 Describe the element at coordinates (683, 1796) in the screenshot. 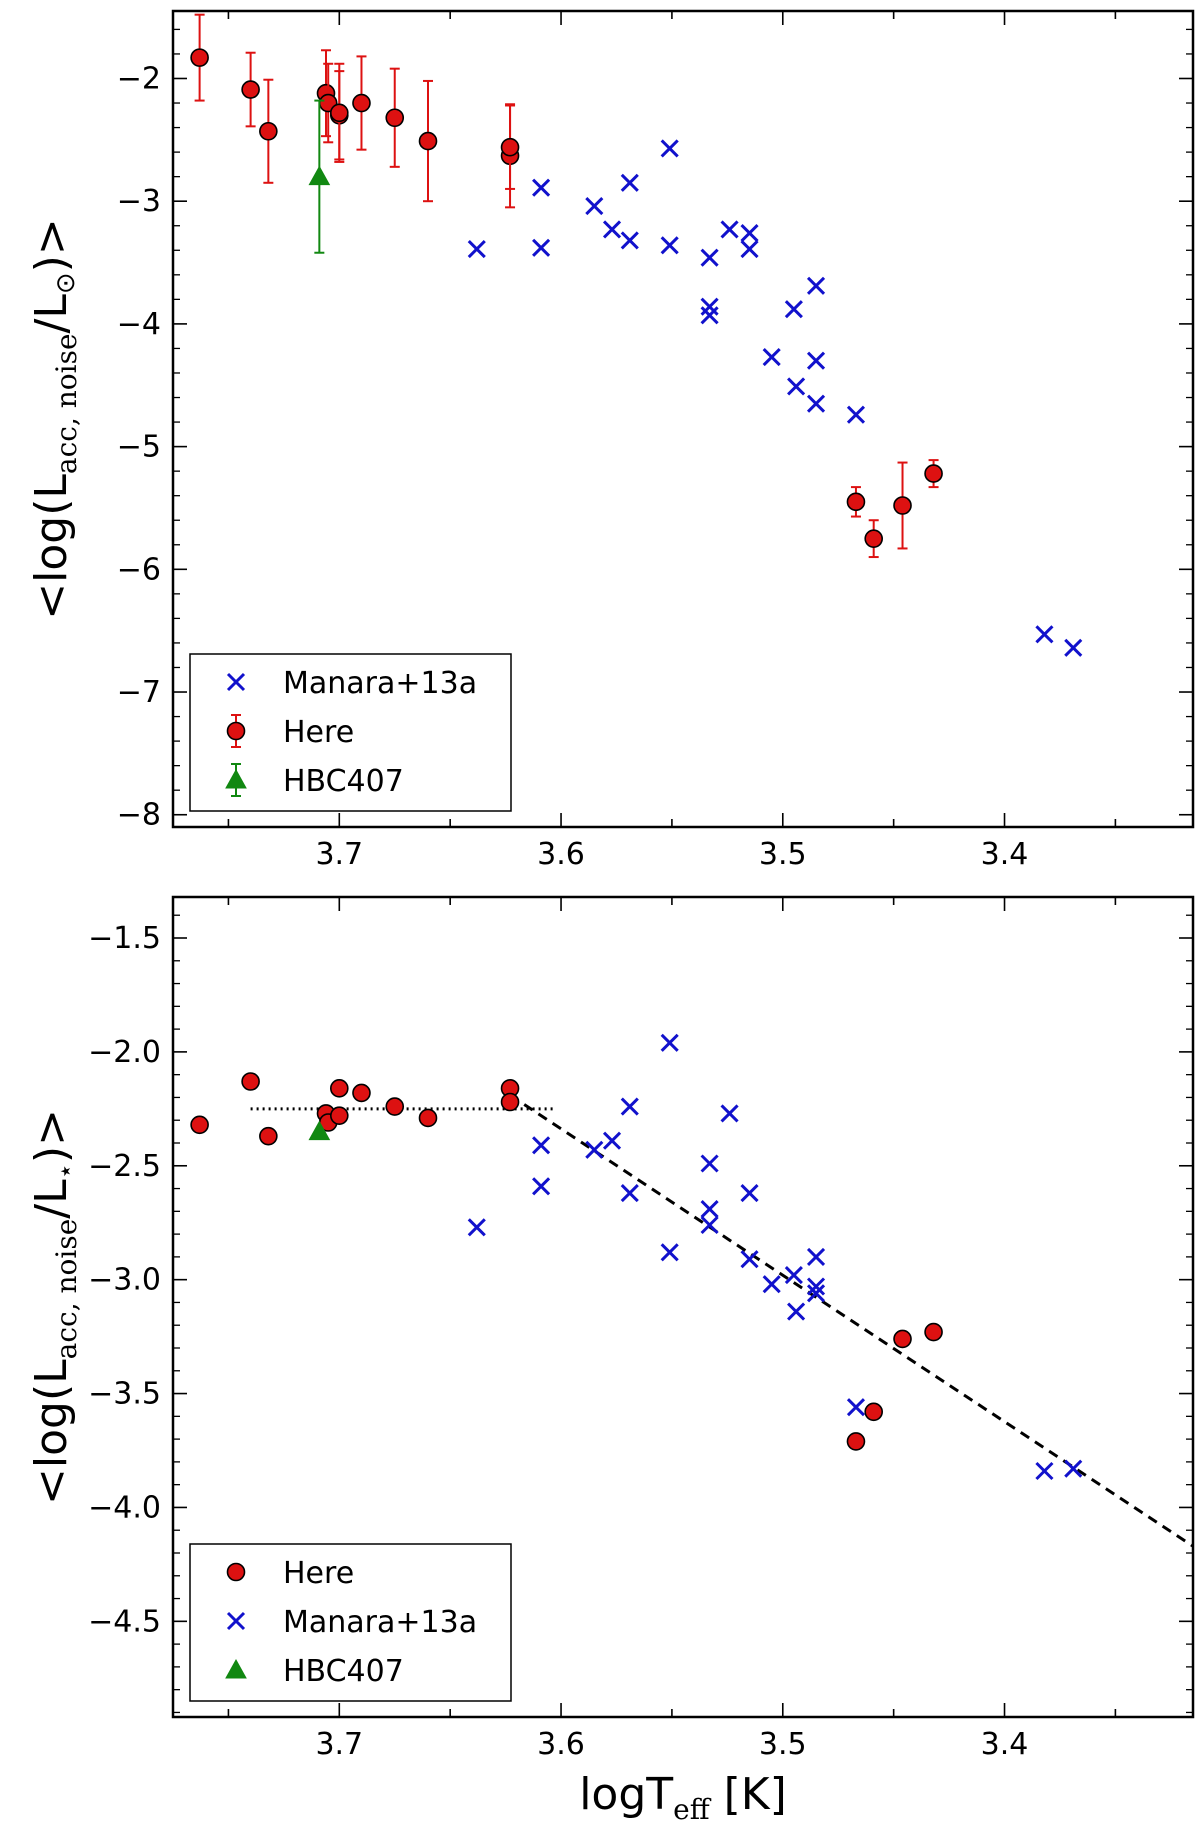

I see `x-axis-label: logTeff [K]` at that location.